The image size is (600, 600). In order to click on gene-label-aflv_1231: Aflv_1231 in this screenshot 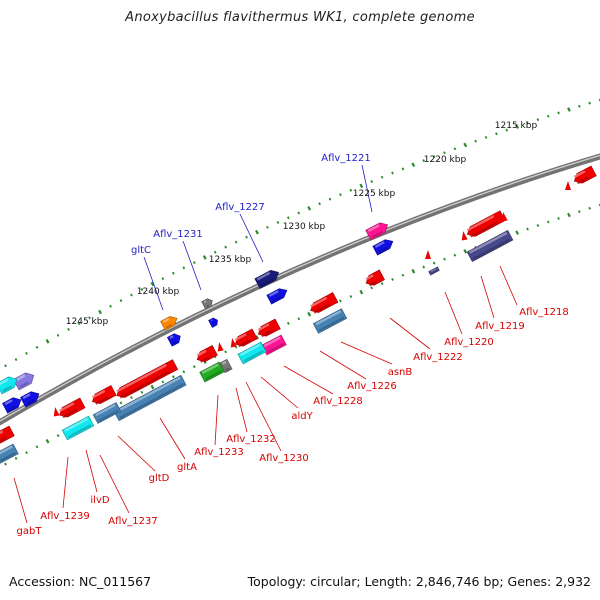, I will do `click(178, 234)`.